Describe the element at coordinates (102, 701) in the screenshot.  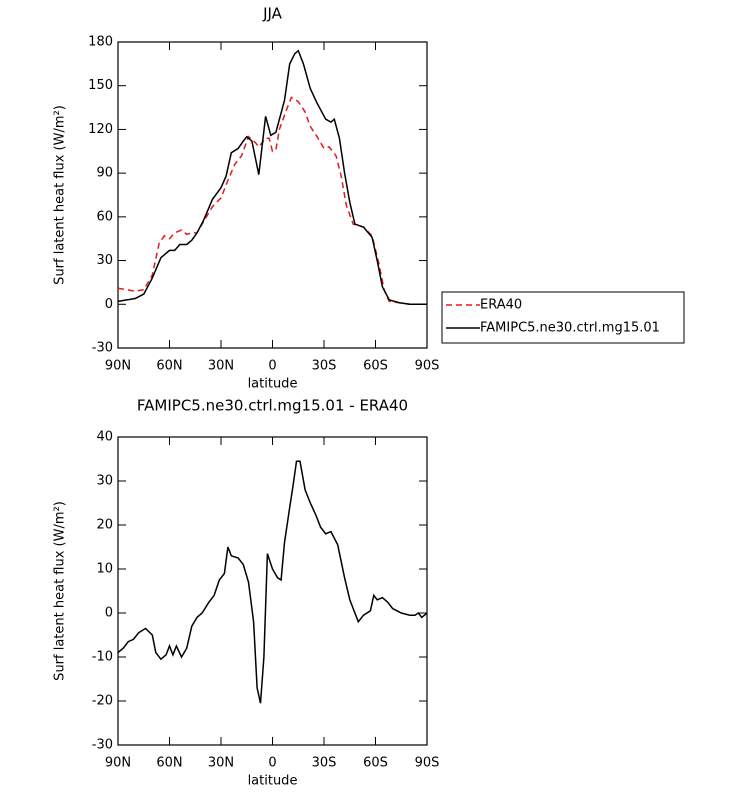
I see `y-tick-label: -20` at that location.